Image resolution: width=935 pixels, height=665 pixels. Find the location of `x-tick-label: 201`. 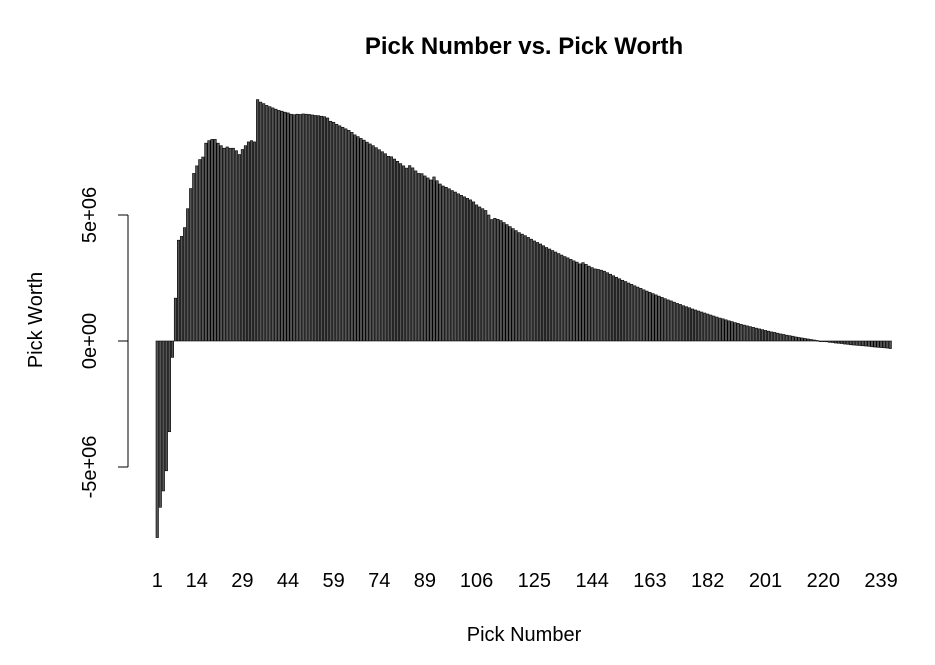

x-tick-label: 201 is located at coordinates (765, 581).